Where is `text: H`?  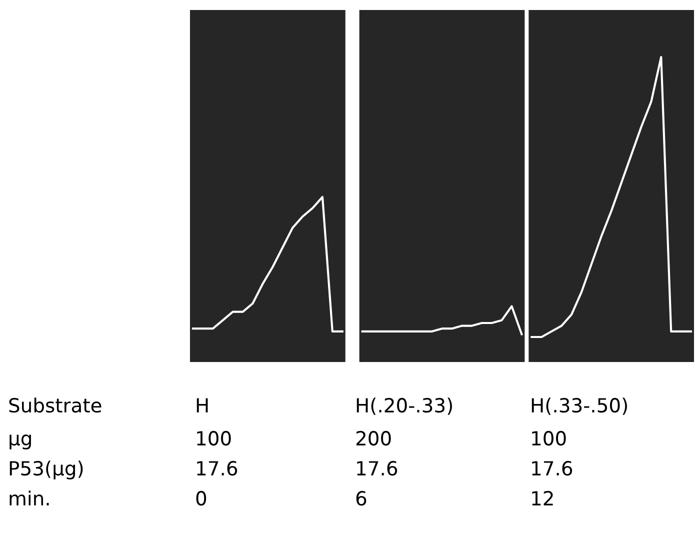
text: H is located at coordinates (202, 405).